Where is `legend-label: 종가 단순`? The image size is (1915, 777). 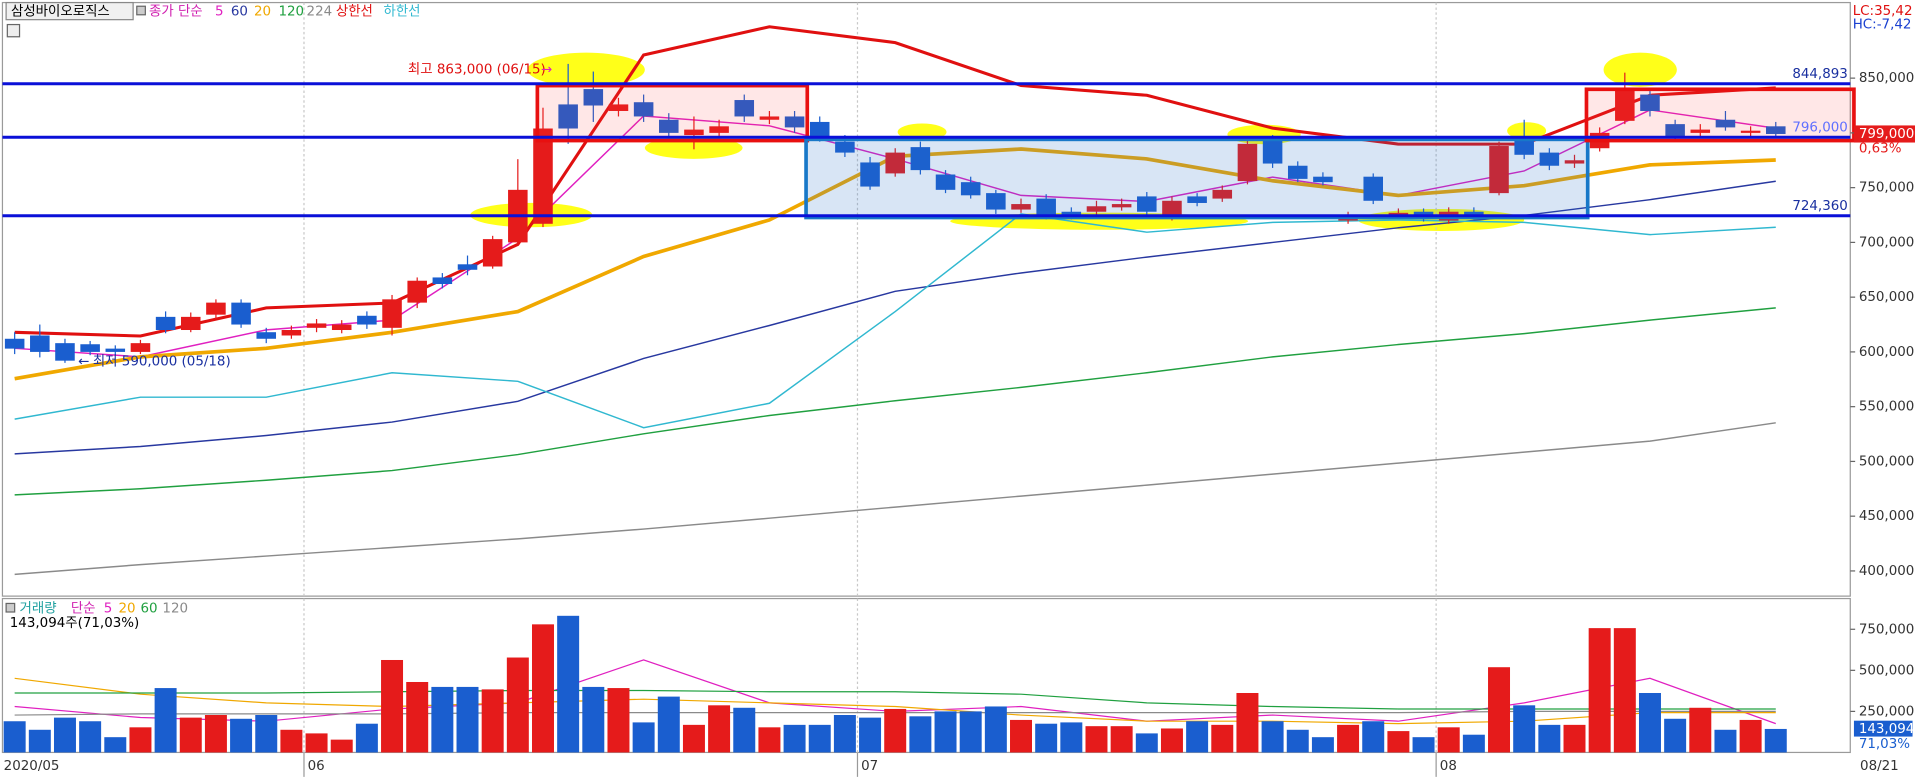 legend-label: 종가 단순 is located at coordinates (176, 12).